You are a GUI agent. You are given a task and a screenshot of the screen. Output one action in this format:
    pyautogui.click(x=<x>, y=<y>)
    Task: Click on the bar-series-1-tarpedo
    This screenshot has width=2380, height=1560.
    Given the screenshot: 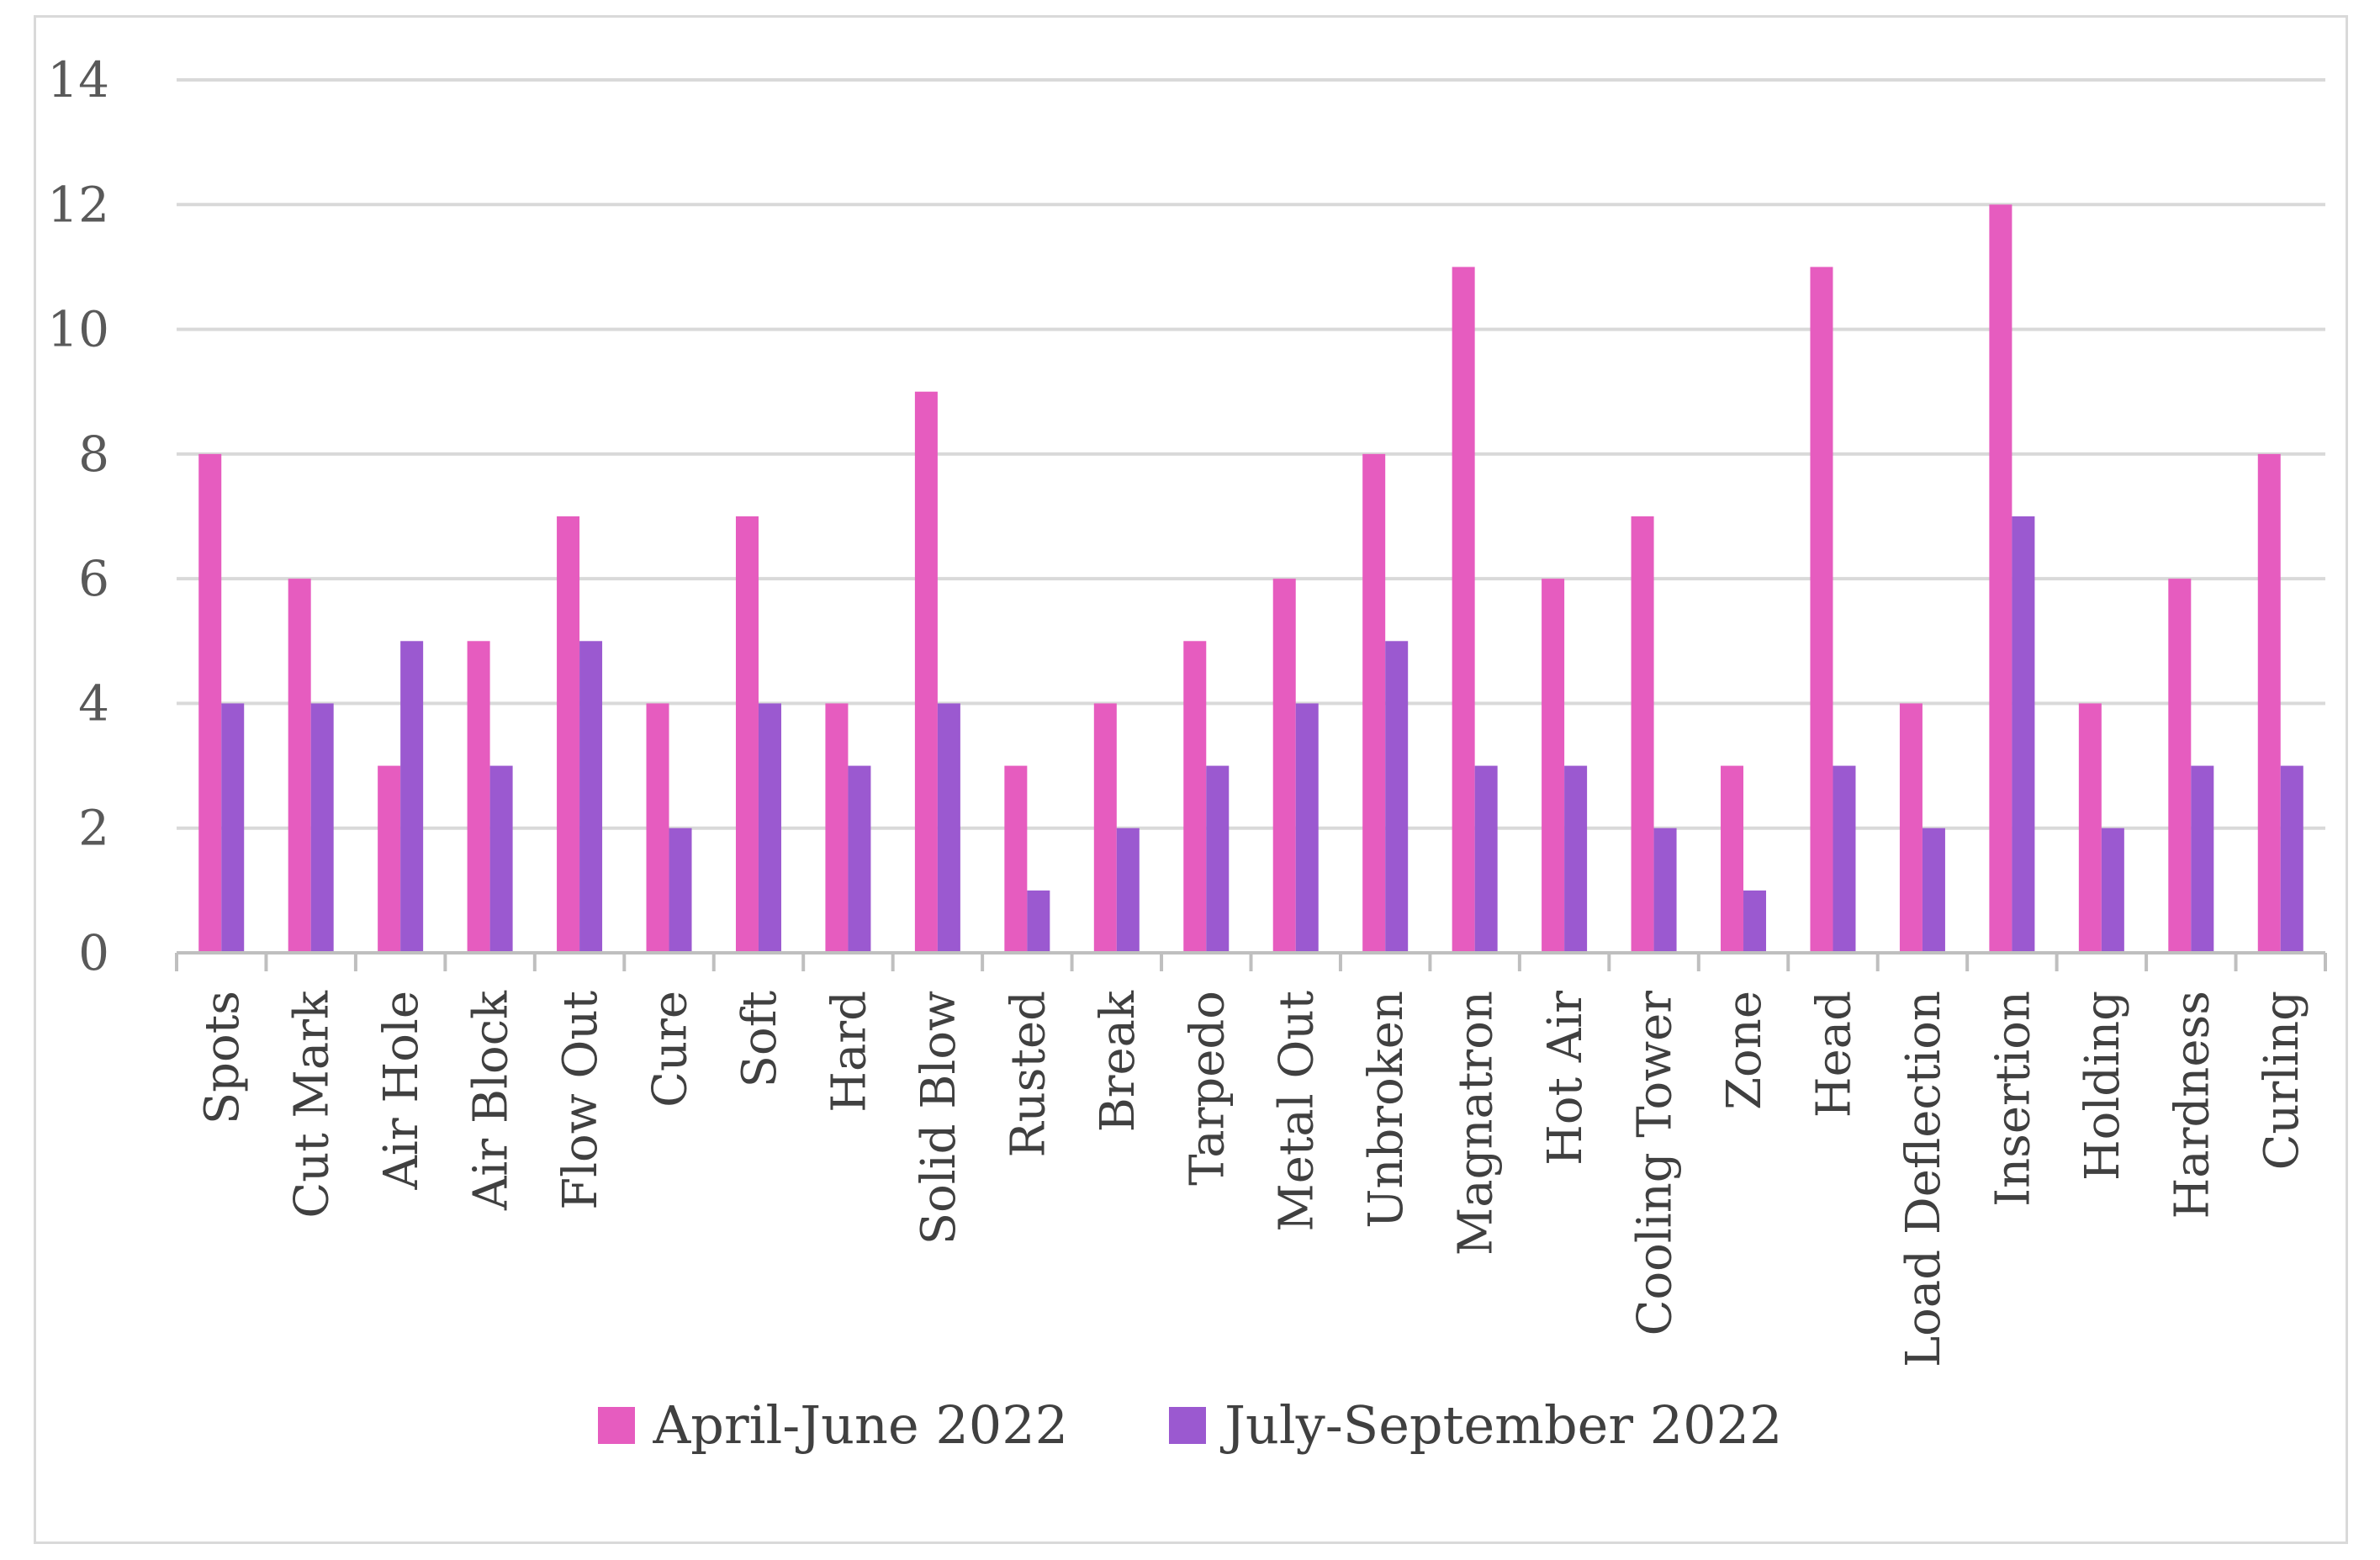 What is the action you would take?
    pyautogui.click(x=1195, y=797)
    